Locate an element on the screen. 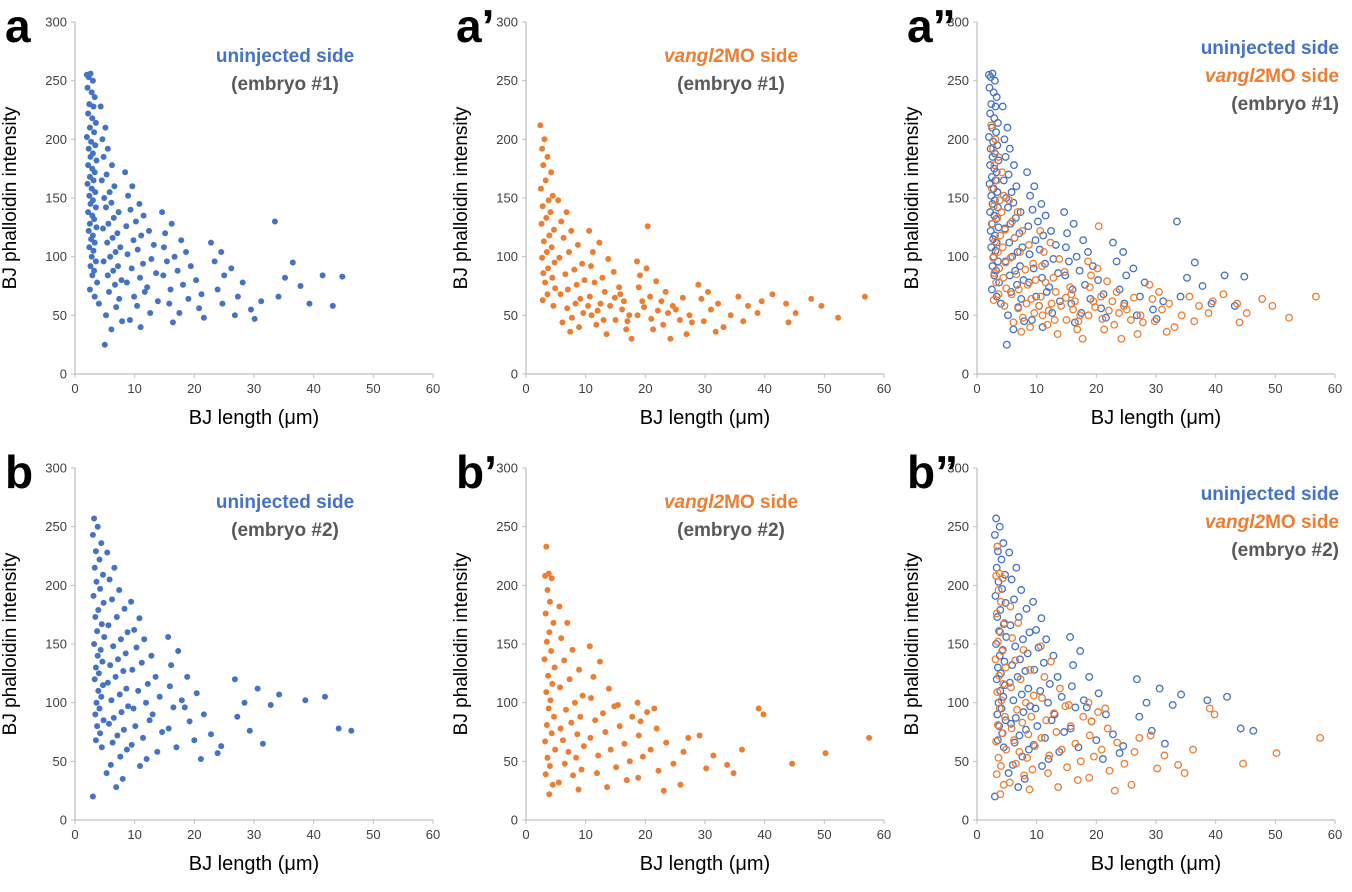  y-tick-label: 250 is located at coordinates (958, 80).